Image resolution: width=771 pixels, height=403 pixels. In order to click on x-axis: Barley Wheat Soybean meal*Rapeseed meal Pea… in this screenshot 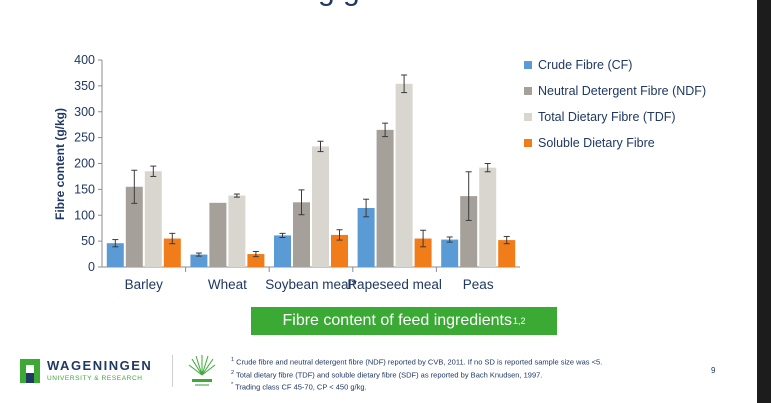, I will do `click(311, 279)`.